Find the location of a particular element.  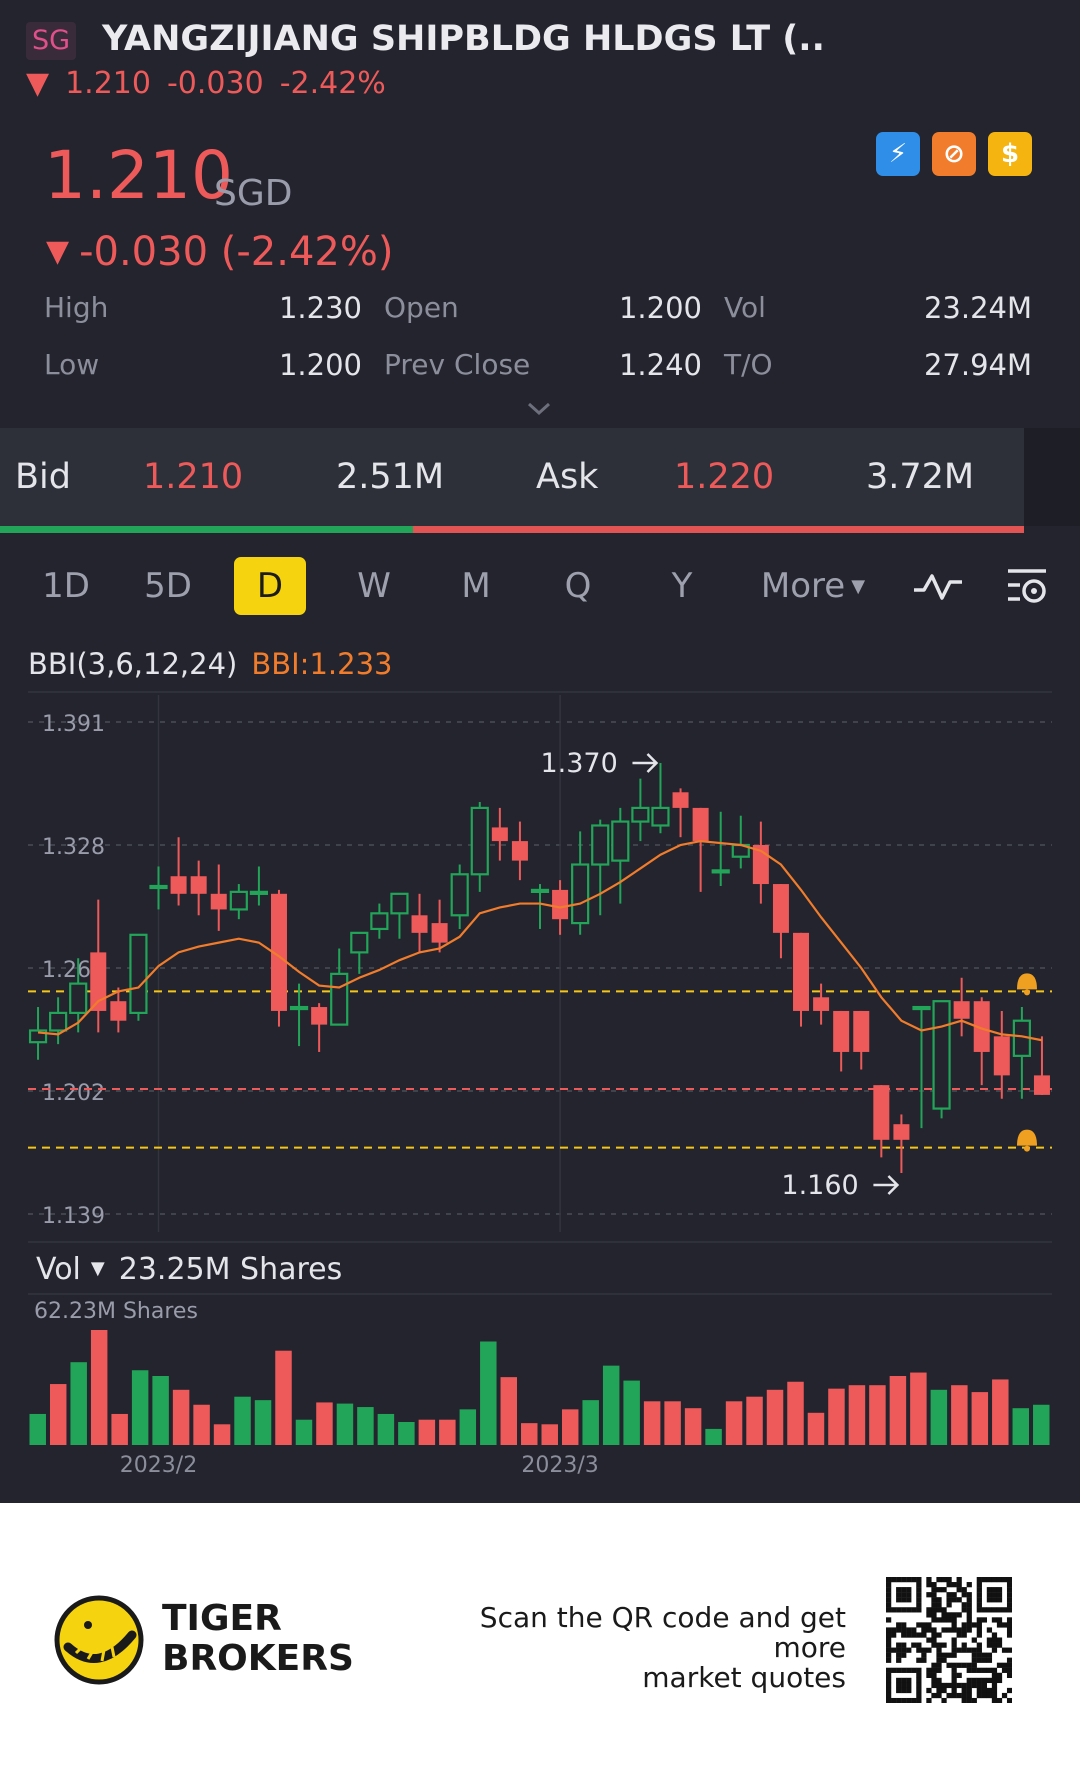

tab-more-label: More is located at coordinates (803, 586).